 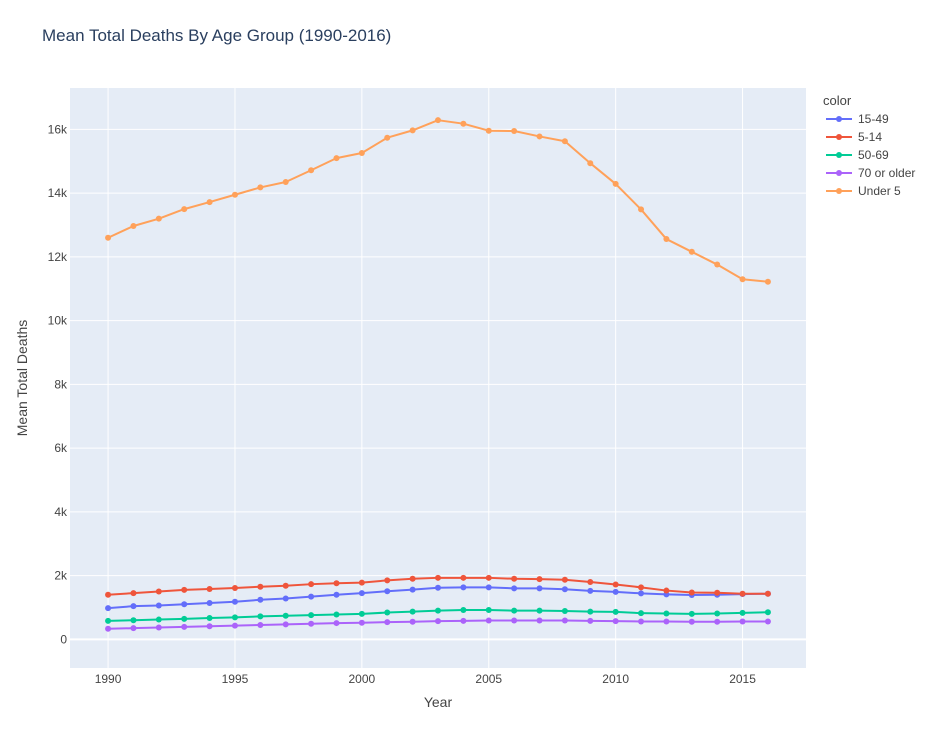 What do you see at coordinates (22, 378) in the screenshot?
I see `y-axis-title: Mean Total Deaths` at bounding box center [22, 378].